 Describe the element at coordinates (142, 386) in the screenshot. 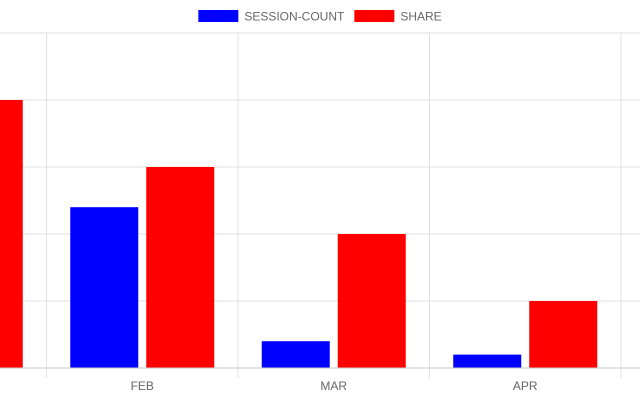

I see `x-tick-label: FEB` at that location.